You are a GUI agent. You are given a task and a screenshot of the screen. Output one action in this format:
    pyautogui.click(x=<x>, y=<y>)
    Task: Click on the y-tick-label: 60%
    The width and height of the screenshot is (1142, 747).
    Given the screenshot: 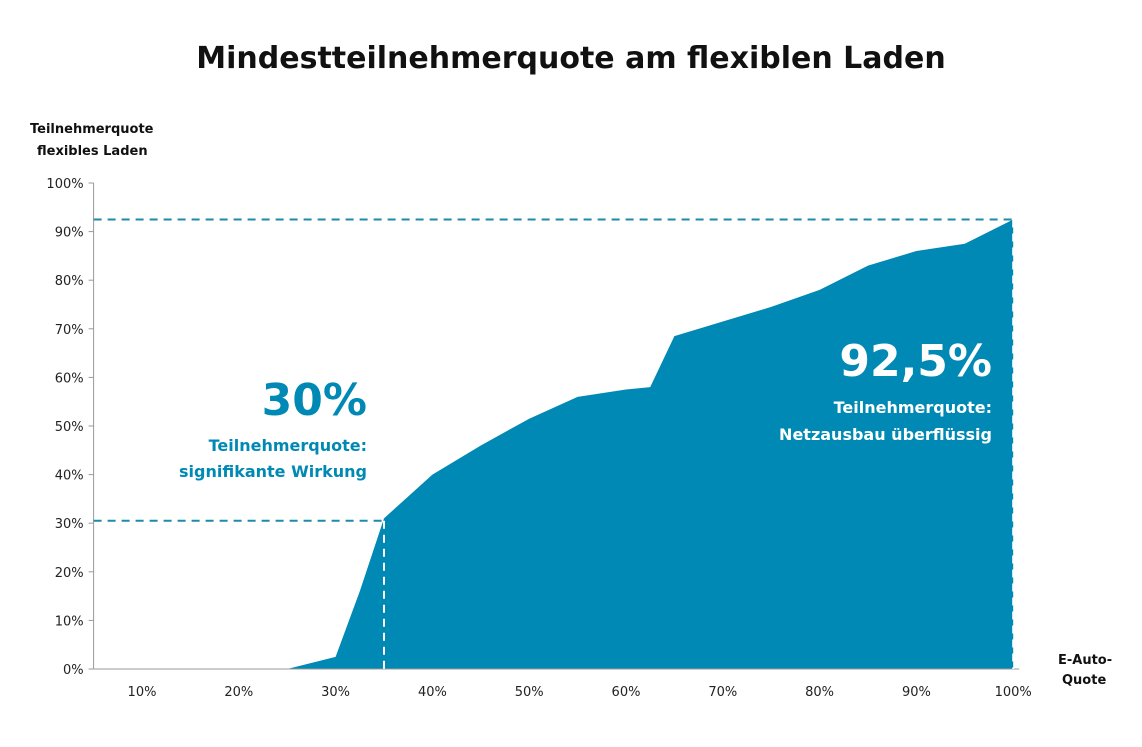 What is the action you would take?
    pyautogui.click(x=69, y=378)
    